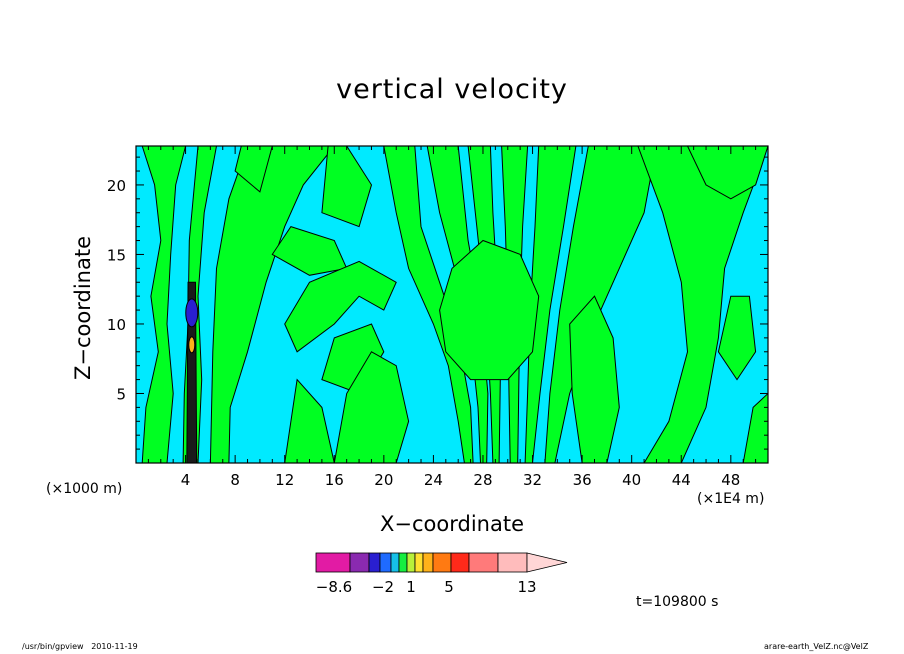 The width and height of the screenshot is (904, 654). What do you see at coordinates (121, 394) in the screenshot?
I see `y-tick-label: 5` at bounding box center [121, 394].